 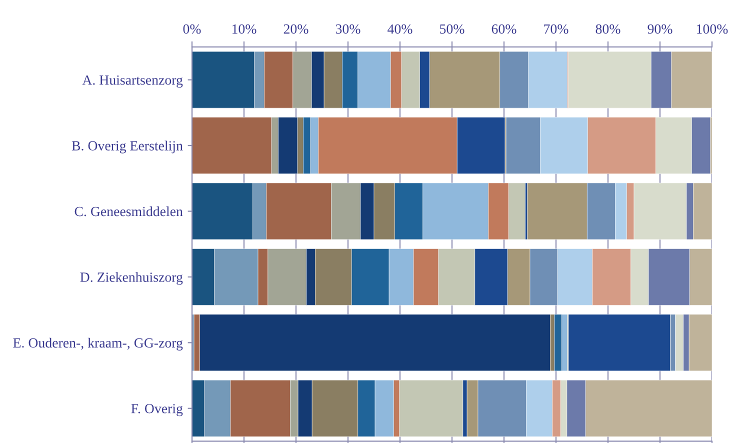 I want to click on x-tick-label: 60%, so click(x=504, y=29).